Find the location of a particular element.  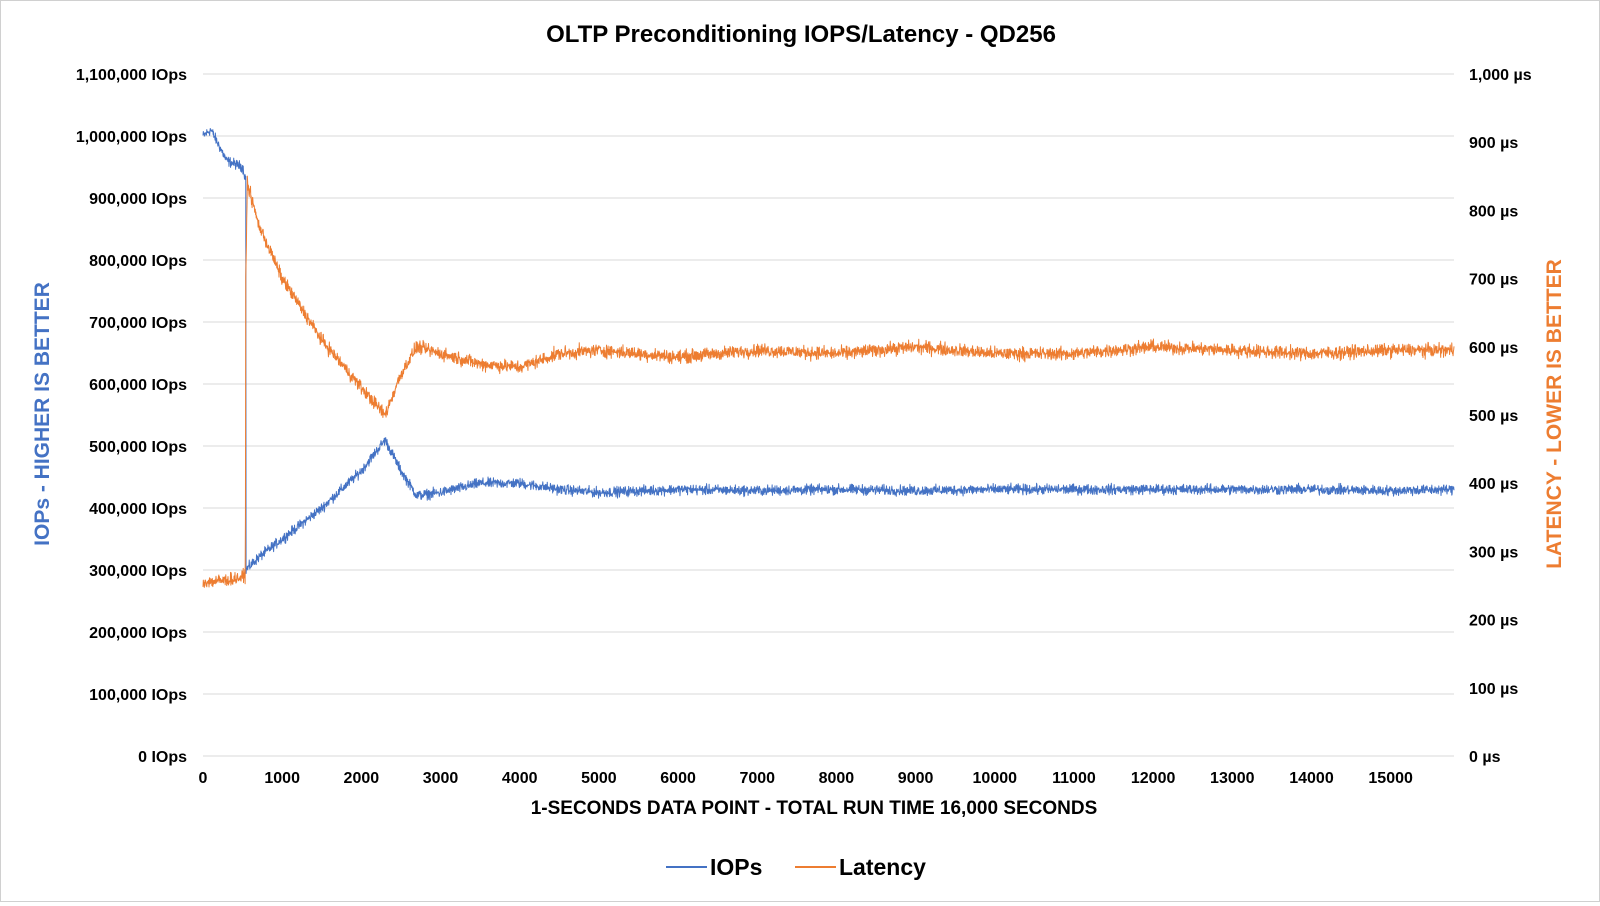

x-tick-label: 4000 is located at coordinates (520, 778).